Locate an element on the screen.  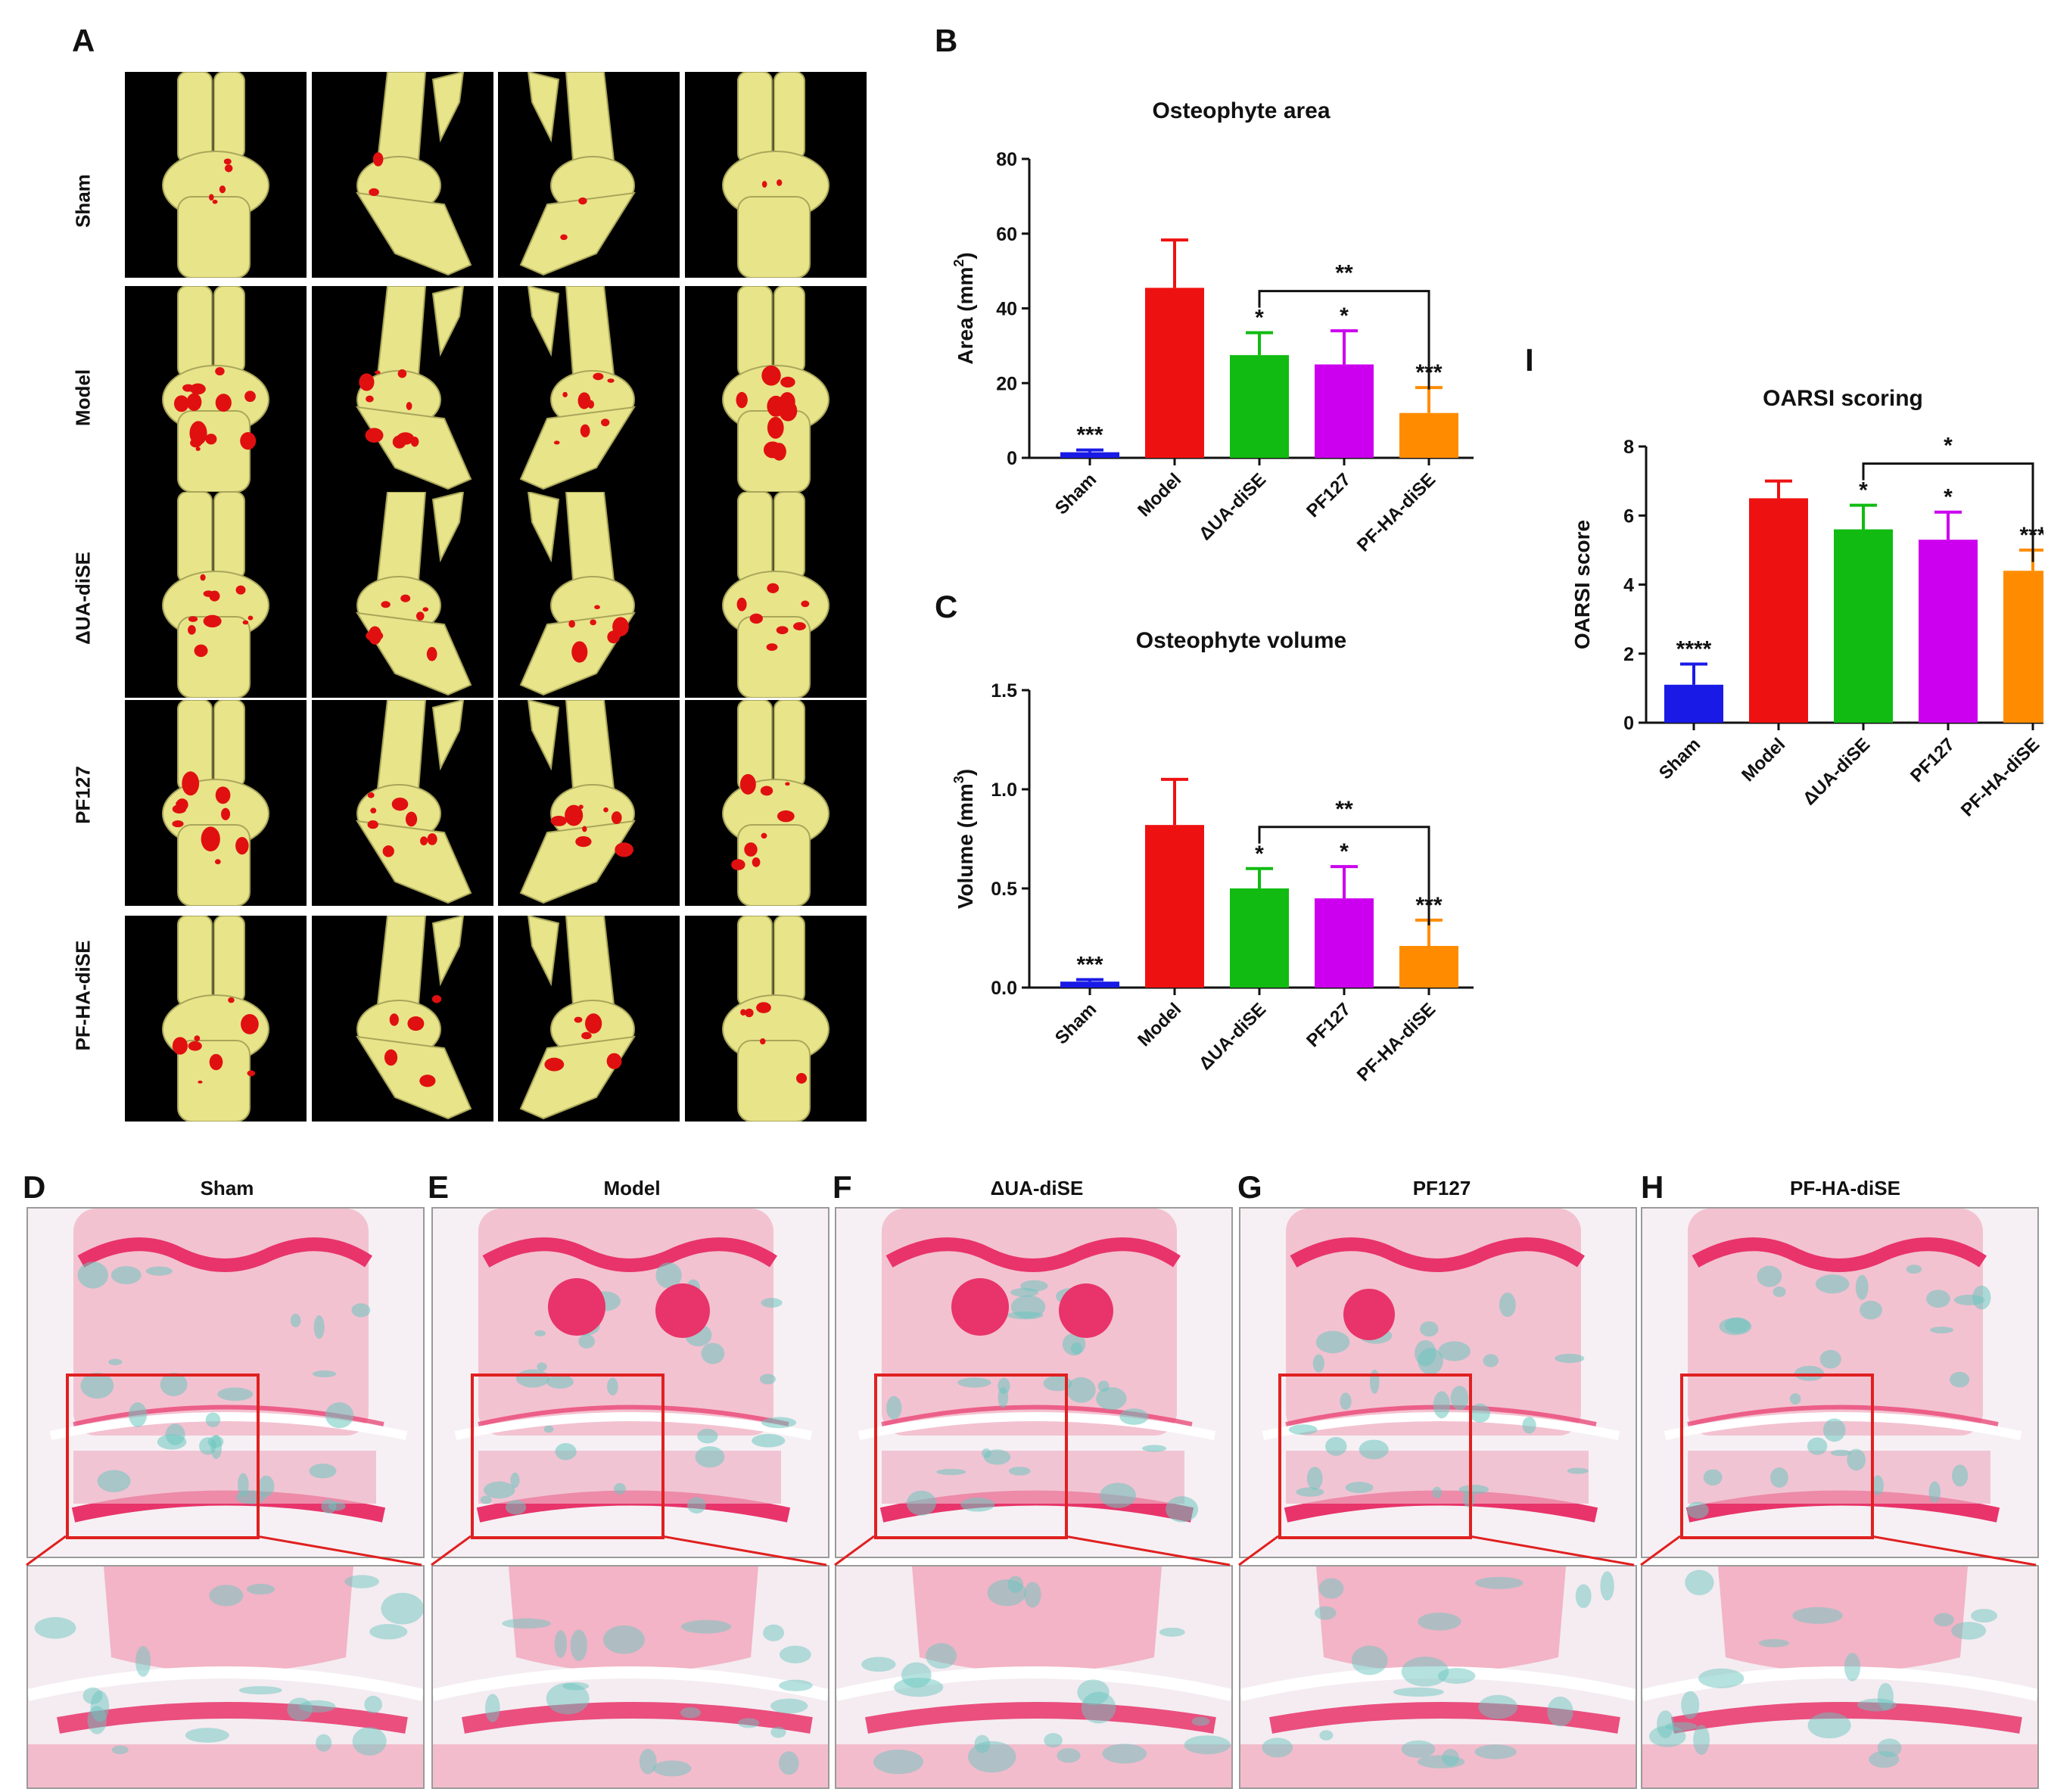
zoom-box is located at coordinates (1375, 1456).